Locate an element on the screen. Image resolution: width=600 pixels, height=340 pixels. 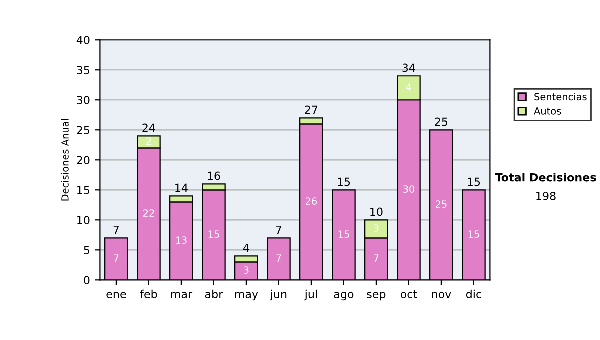
y-tick-label: 10 is located at coordinates (84, 220).